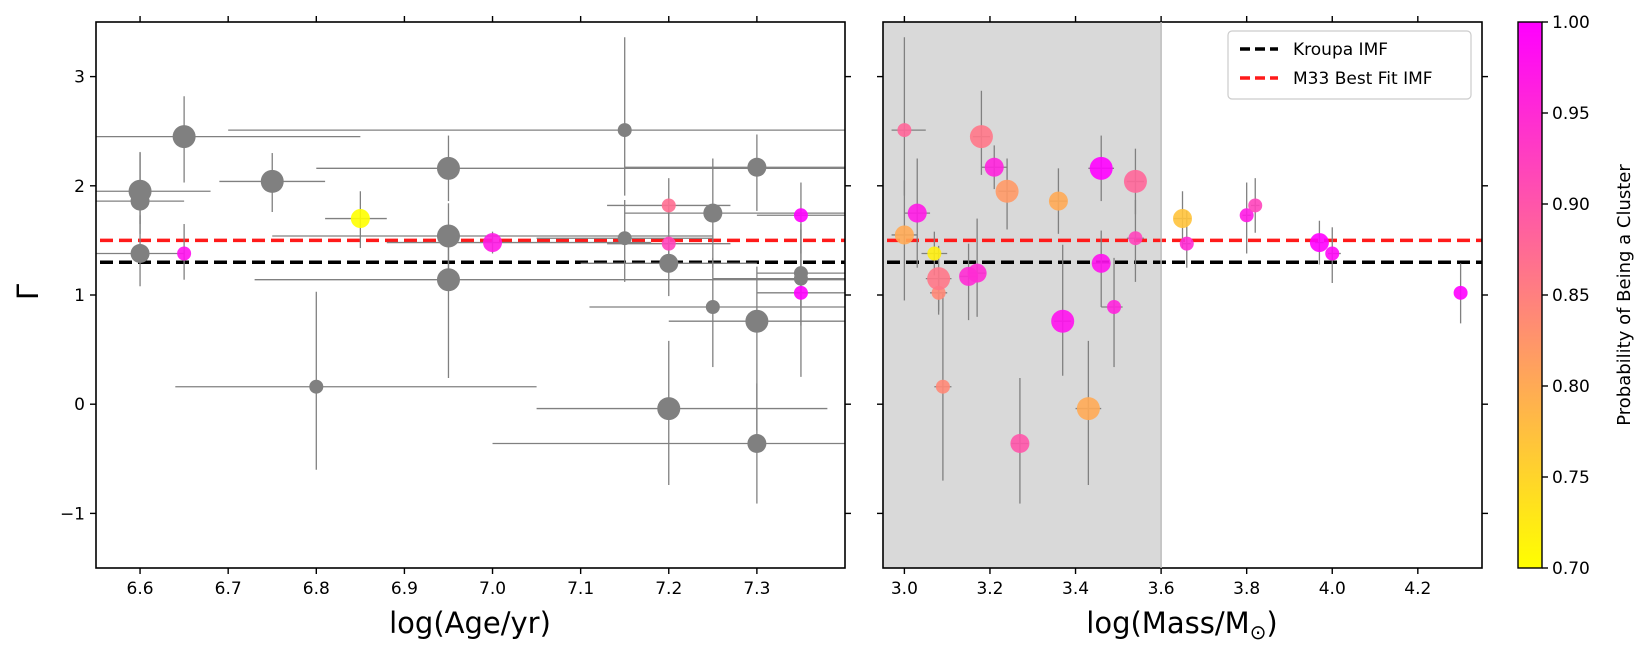  I want to click on legend: Kroupa IMF M33 Best Fit IMF, so click(1349, 65).